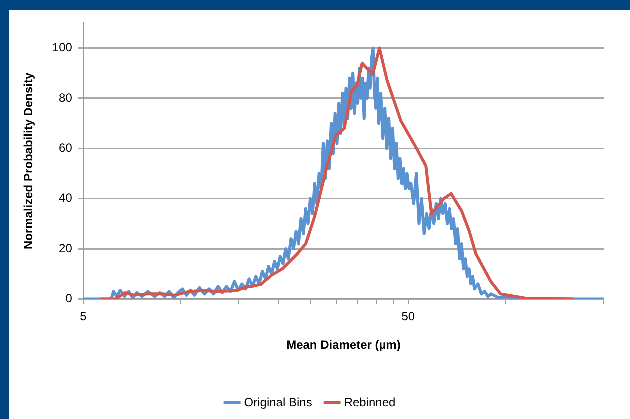 The height and width of the screenshot is (419, 630). I want to click on y-tick-label: 100, so click(62, 47).